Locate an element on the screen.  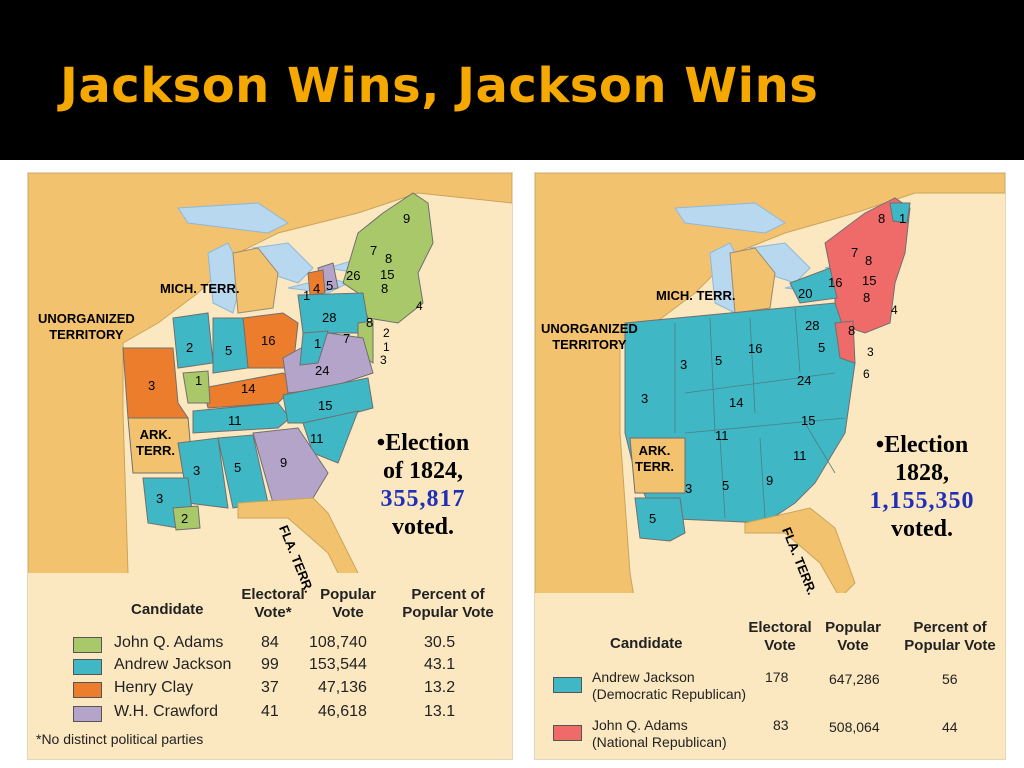
unorganized-territory-label: UNORGANIZED TERRITORY is located at coordinates (589, 337).